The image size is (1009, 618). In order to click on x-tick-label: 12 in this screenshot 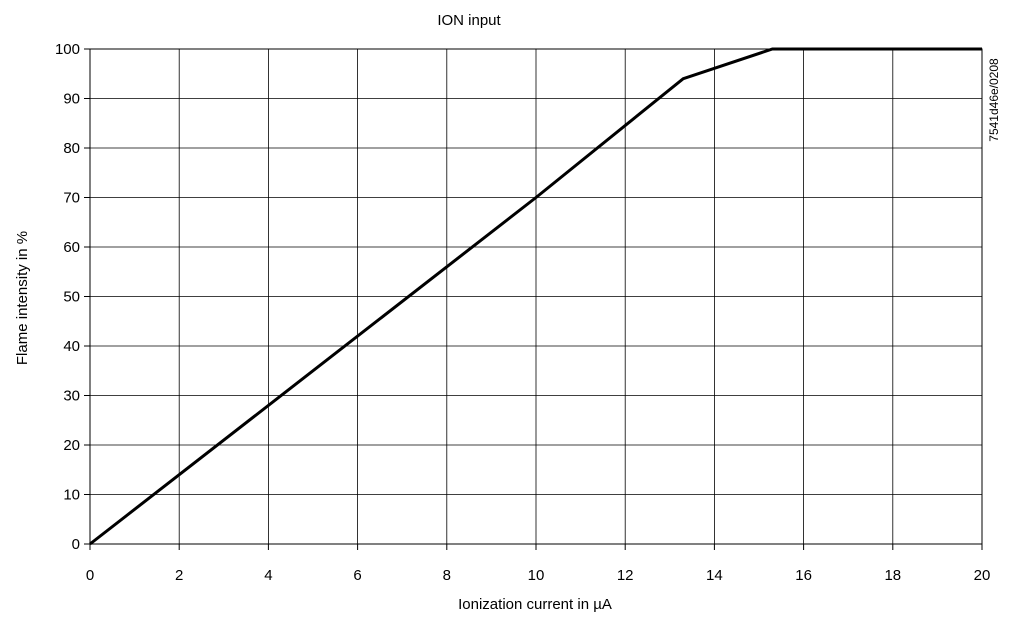, I will do `click(625, 575)`.